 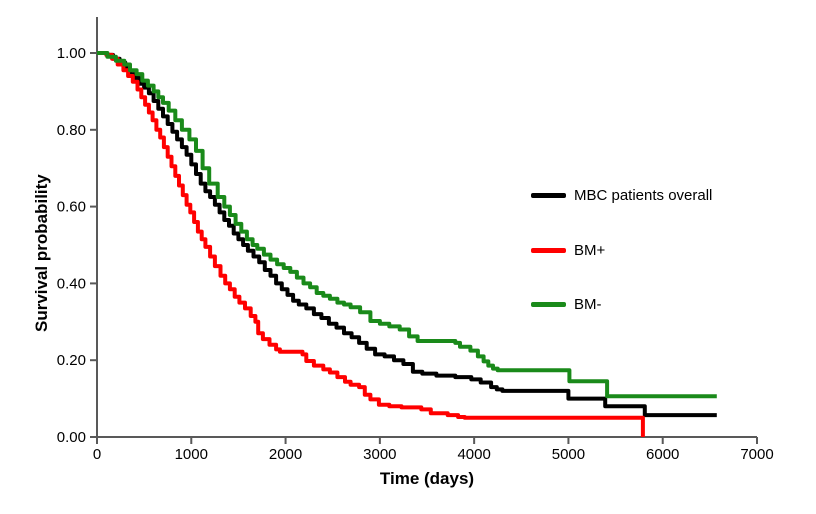 I want to click on x-tick-label: 5000, so click(x=568, y=454).